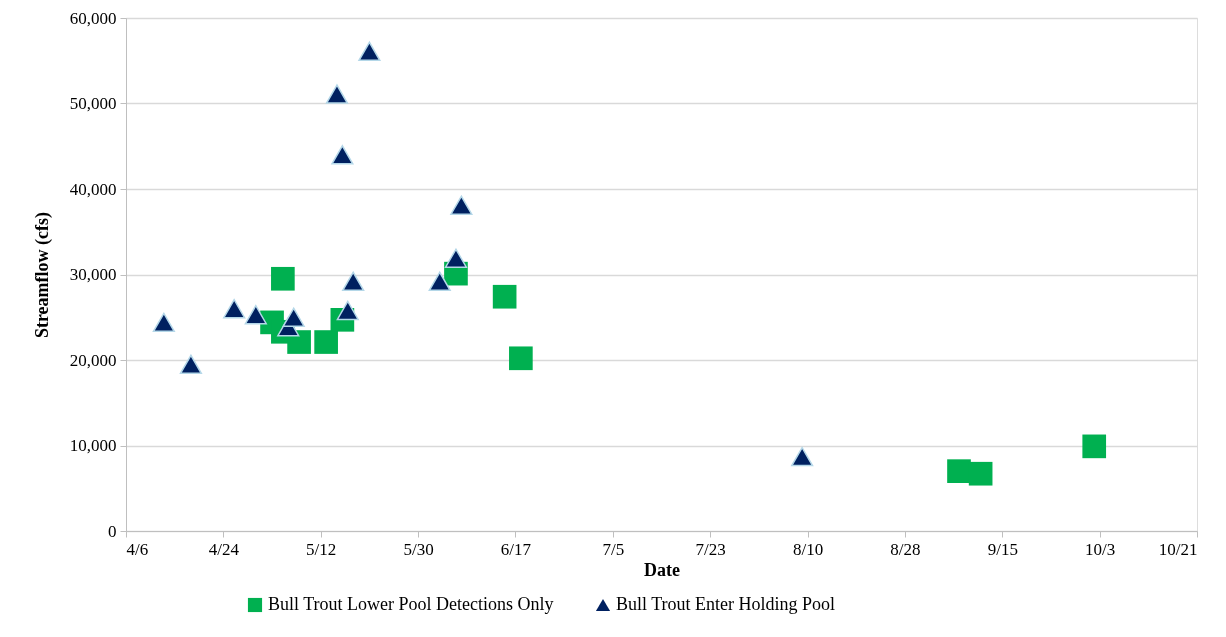 This screenshot has height=637, width=1226. Describe the element at coordinates (321, 549) in the screenshot. I see `x-tick-label: 5/12` at that location.